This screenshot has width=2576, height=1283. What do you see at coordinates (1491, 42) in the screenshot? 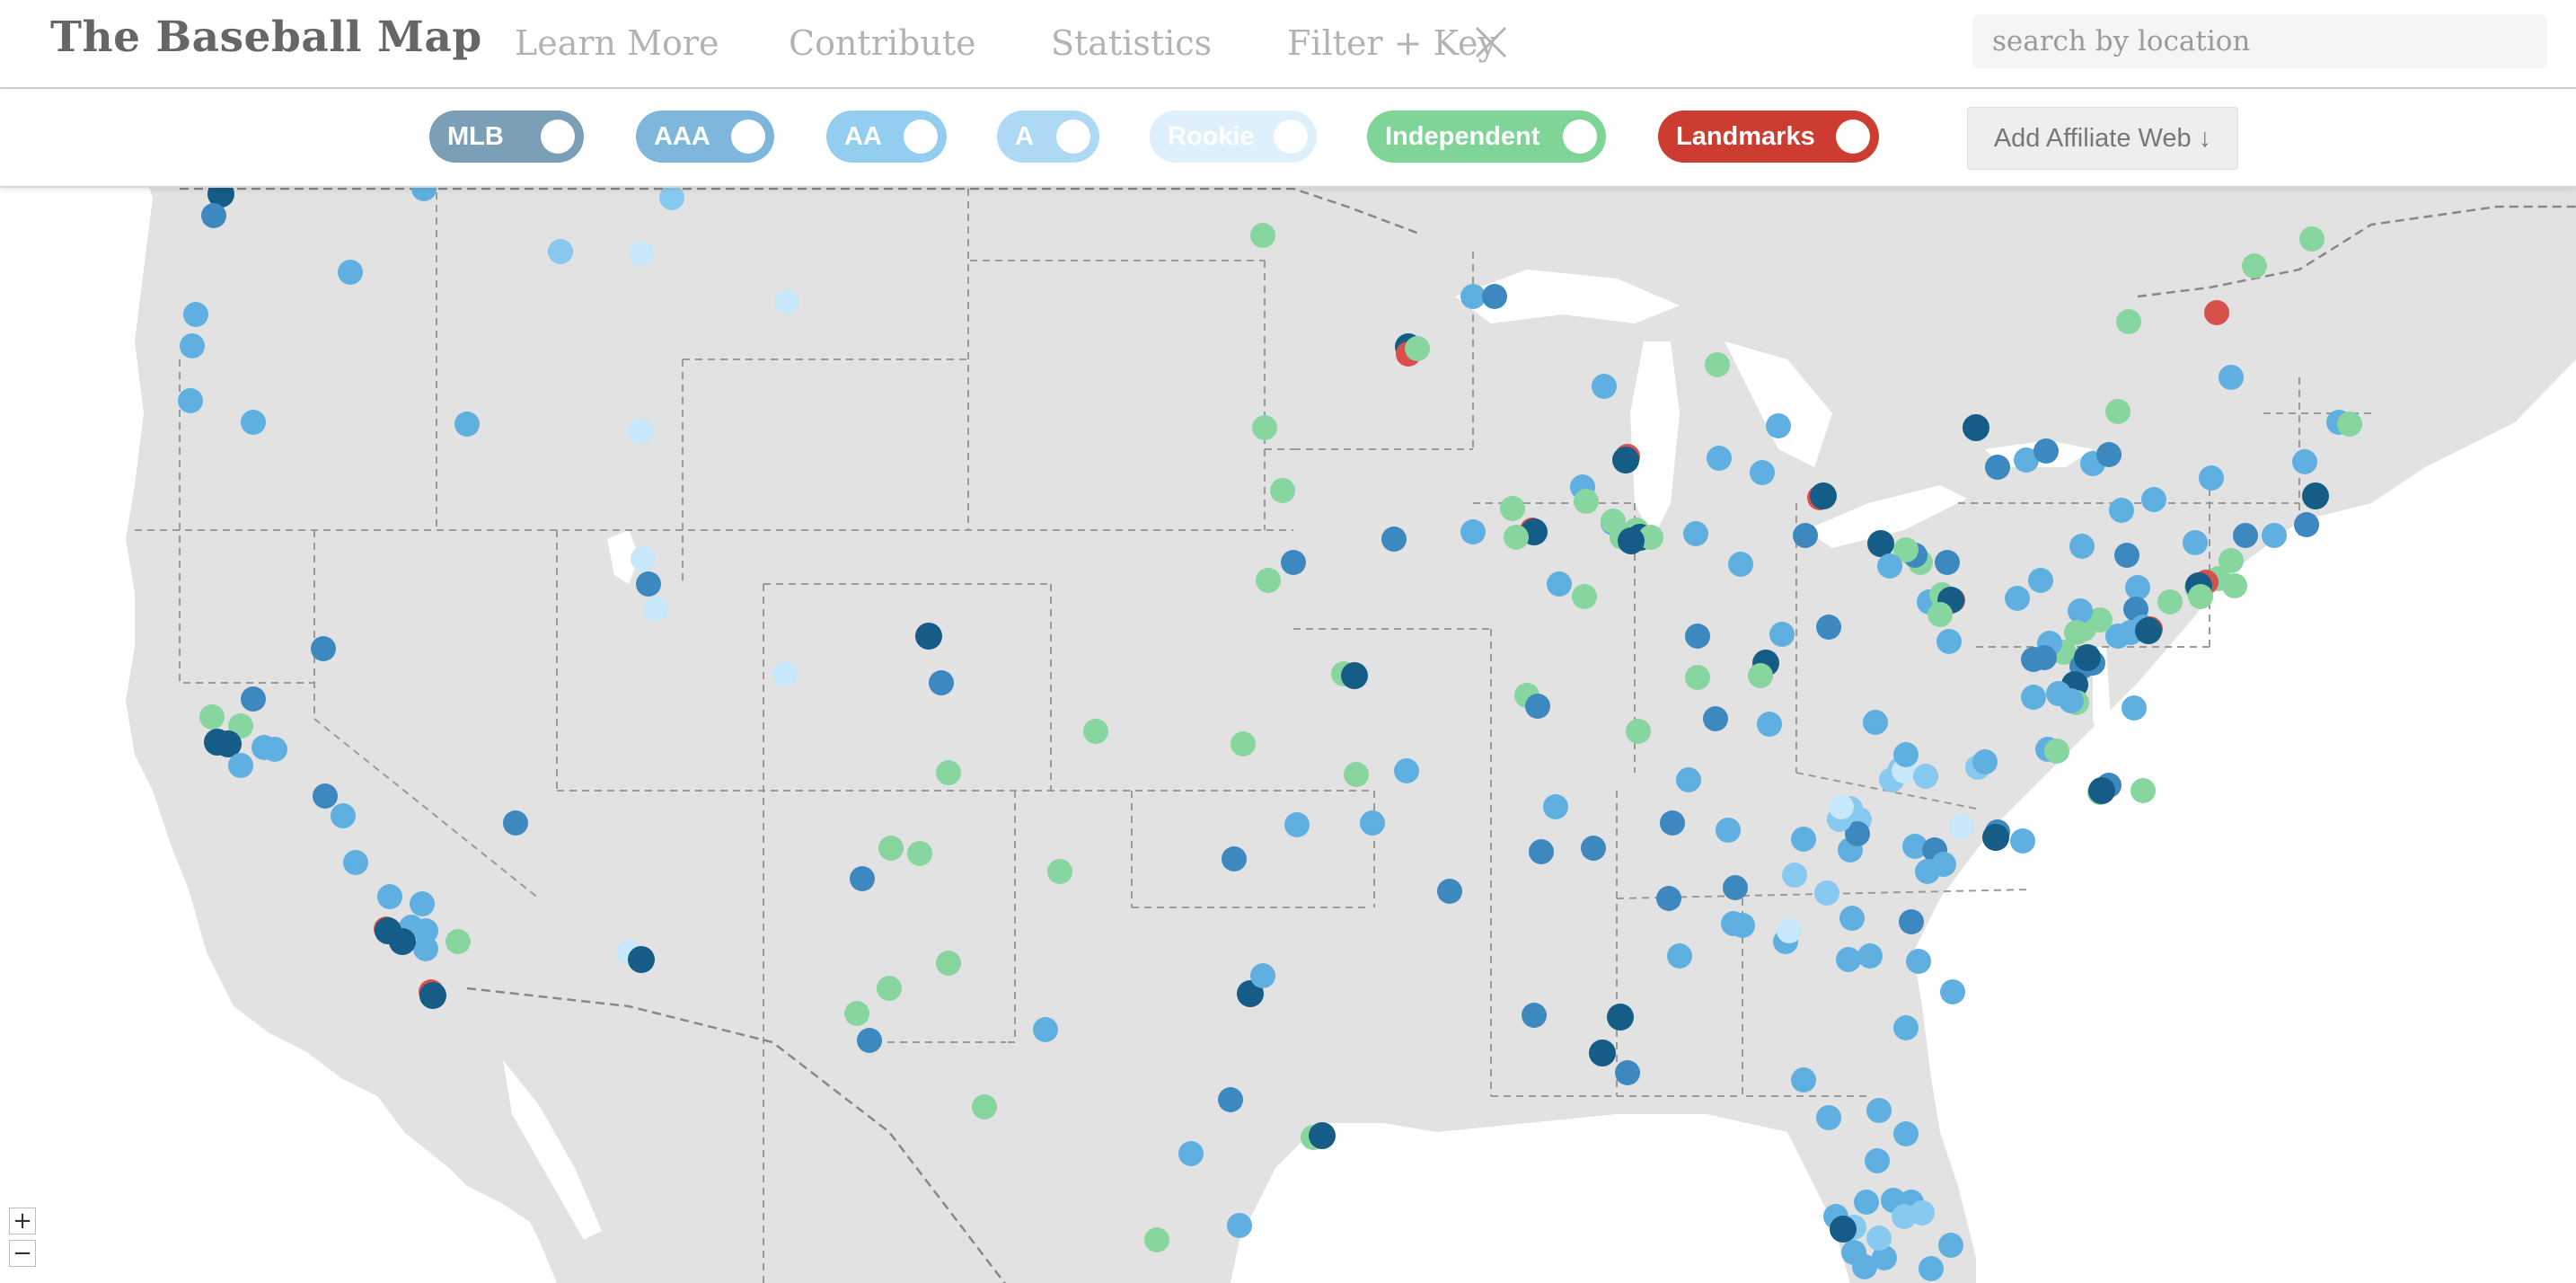
I see `close-x-icon` at bounding box center [1491, 42].